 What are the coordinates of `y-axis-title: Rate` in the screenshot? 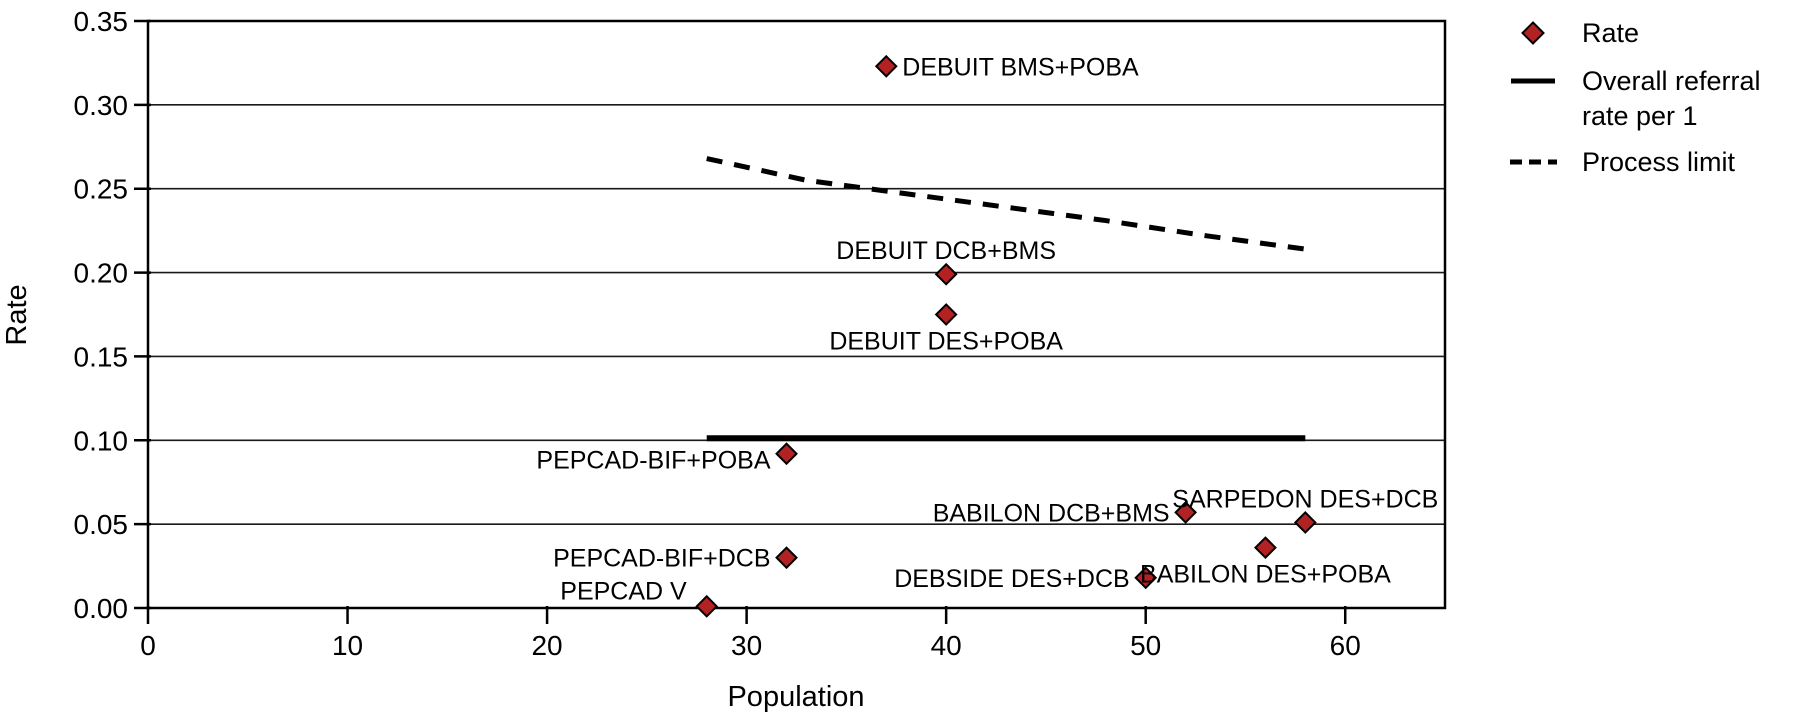 It's located at (17, 314).